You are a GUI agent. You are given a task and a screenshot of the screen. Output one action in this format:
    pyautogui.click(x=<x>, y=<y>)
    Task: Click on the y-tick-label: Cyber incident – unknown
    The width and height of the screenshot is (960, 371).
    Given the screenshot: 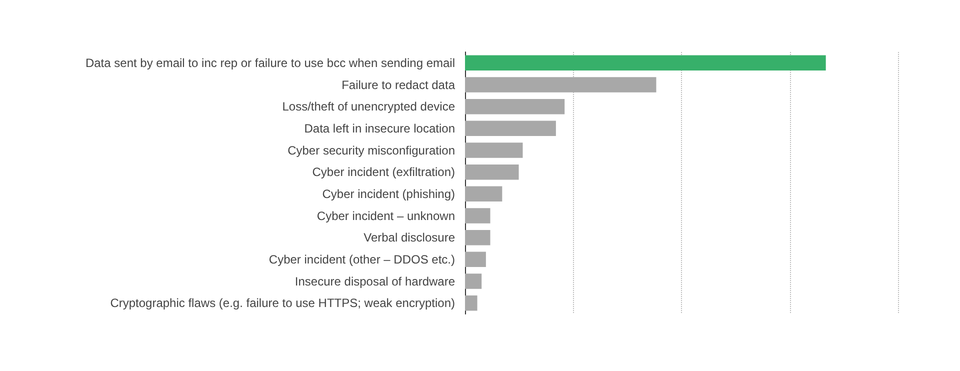 What is the action you would take?
    pyautogui.click(x=385, y=215)
    